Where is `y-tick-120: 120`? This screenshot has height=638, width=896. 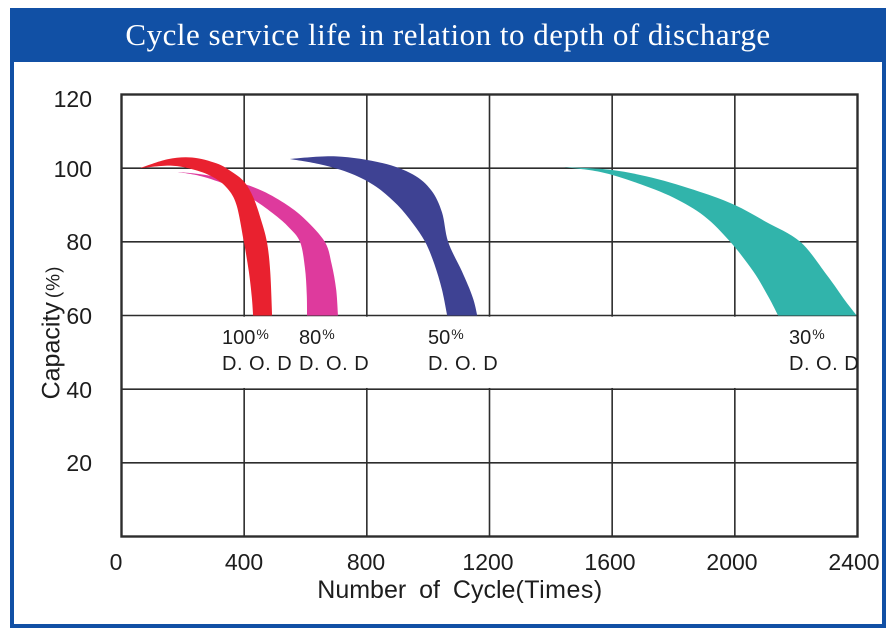 y-tick-120: 120 is located at coordinates (72, 99).